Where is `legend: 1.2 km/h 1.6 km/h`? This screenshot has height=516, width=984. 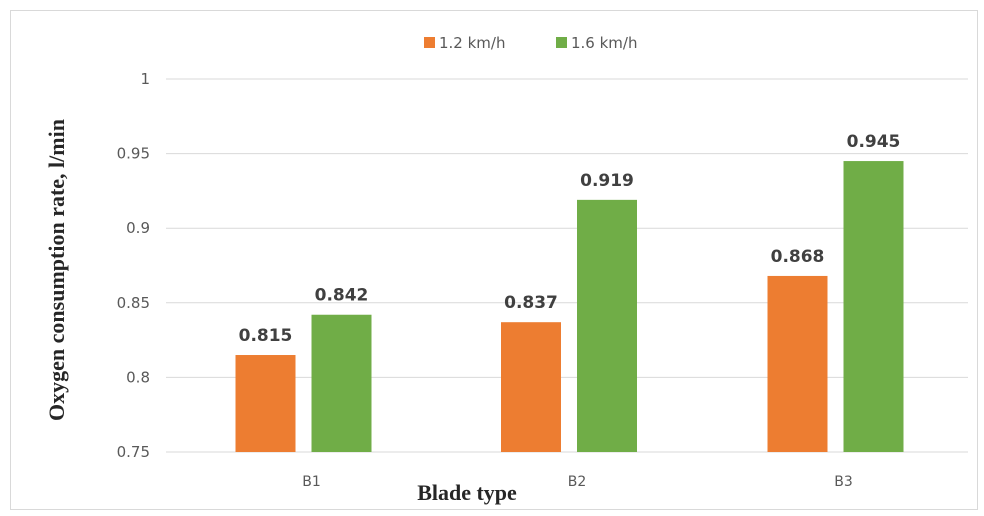
legend: 1.2 km/h 1.6 km/h is located at coordinates (530, 43).